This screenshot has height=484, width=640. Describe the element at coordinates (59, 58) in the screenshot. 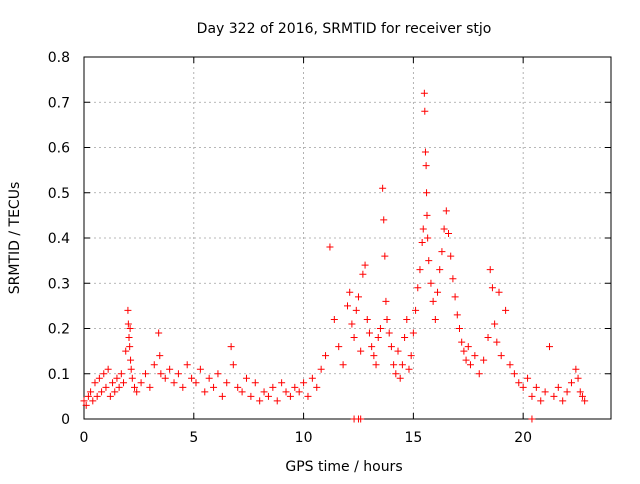

I see `y-tick-label-8: 0.8` at that location.